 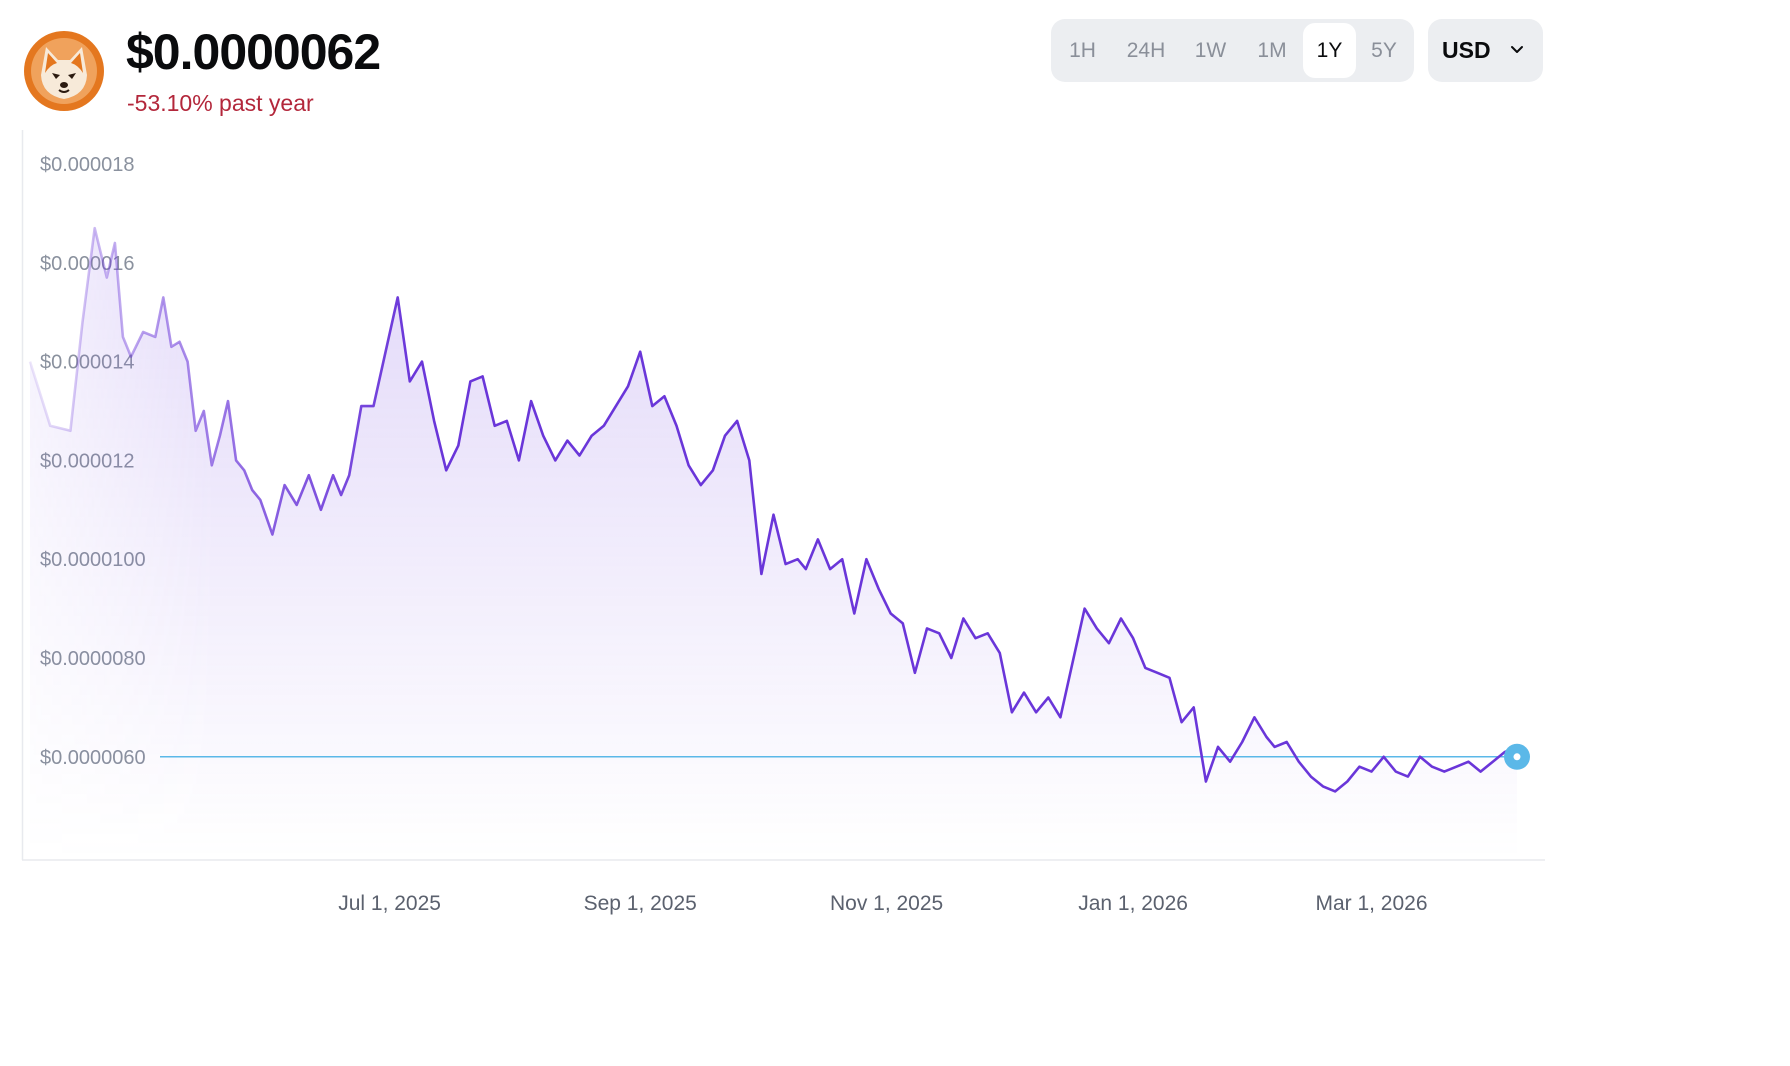 What do you see at coordinates (87, 264) in the screenshot?
I see `y-tick-label: $0.000016` at bounding box center [87, 264].